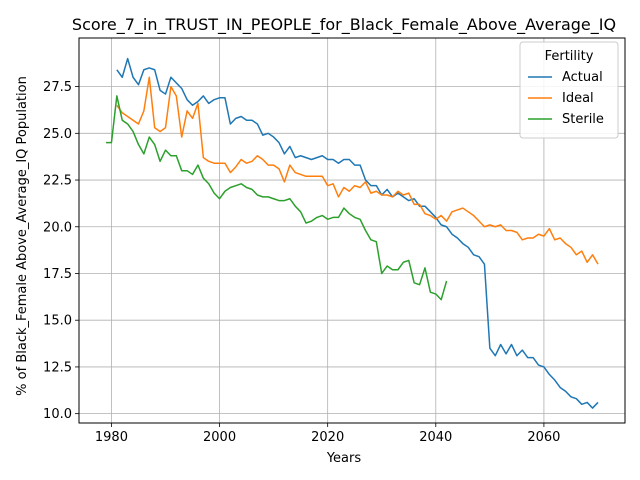  Describe the element at coordinates (327, 437) in the screenshot. I see `x-tick-label: 2020` at that location.